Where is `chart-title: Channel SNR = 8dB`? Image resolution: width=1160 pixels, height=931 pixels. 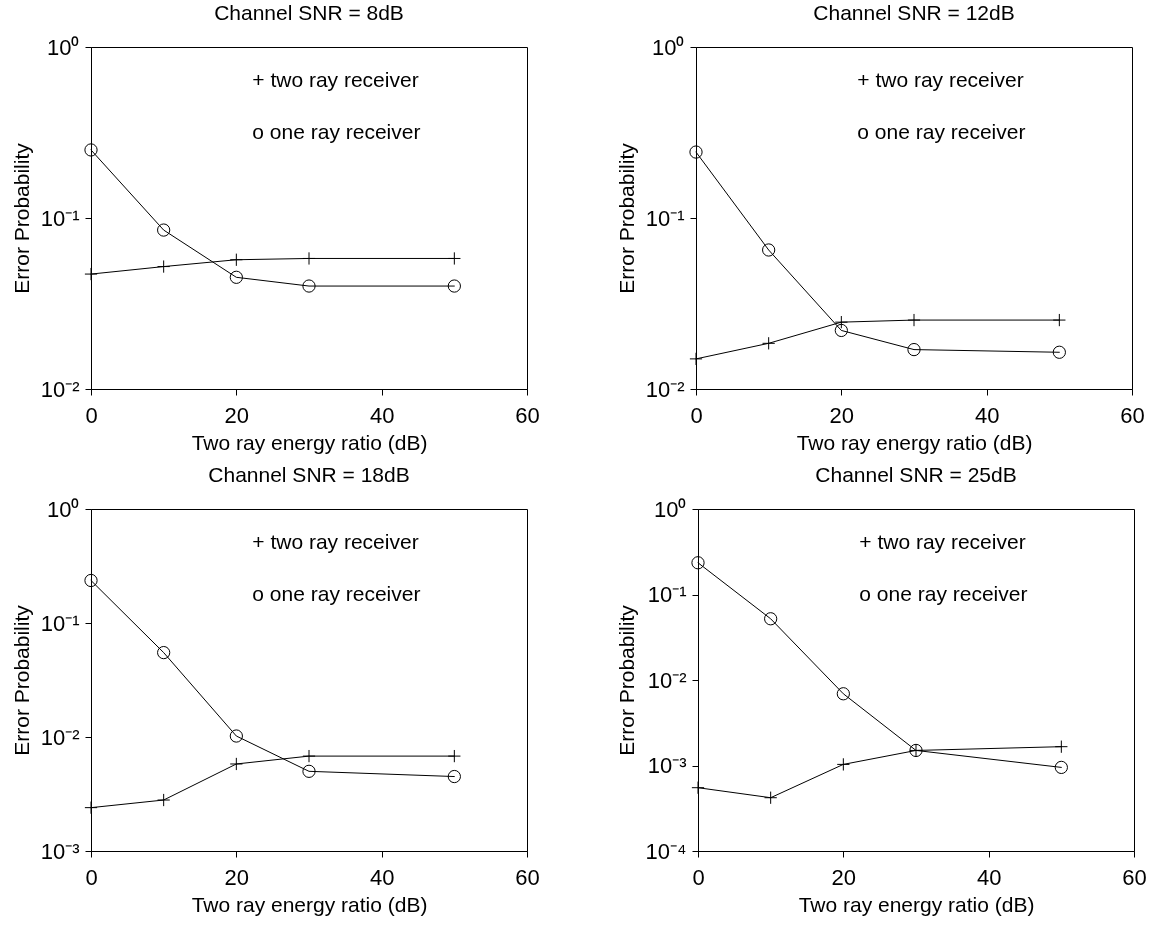 chart-title: Channel SNR = 8dB is located at coordinates (309, 12).